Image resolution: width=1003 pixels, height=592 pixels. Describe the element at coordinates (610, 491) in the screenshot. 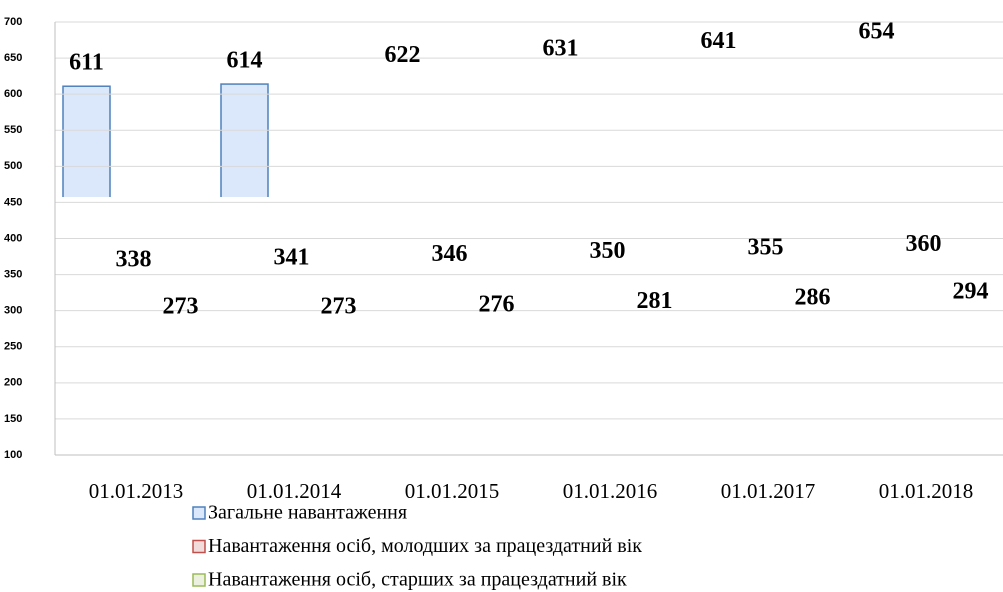

I see `x-tick-label: 01.01.2016` at that location.